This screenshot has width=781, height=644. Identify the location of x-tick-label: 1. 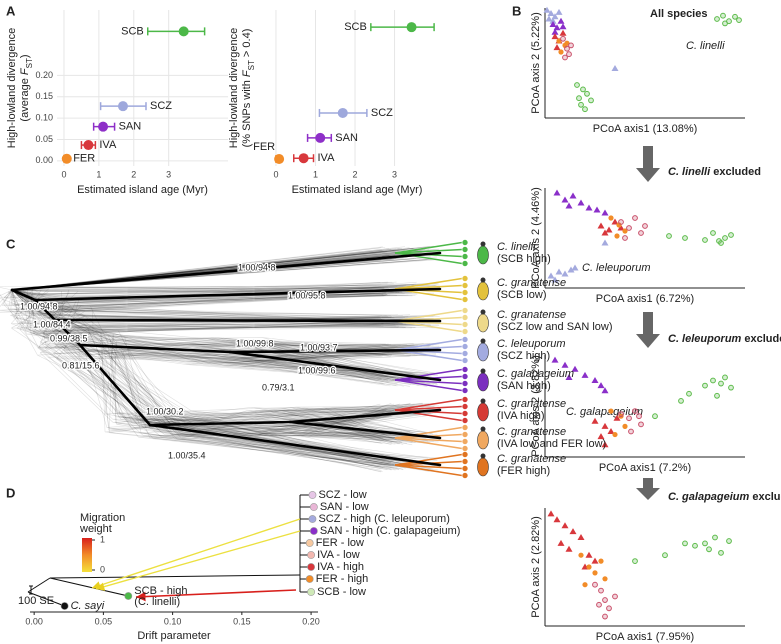
(98, 174).